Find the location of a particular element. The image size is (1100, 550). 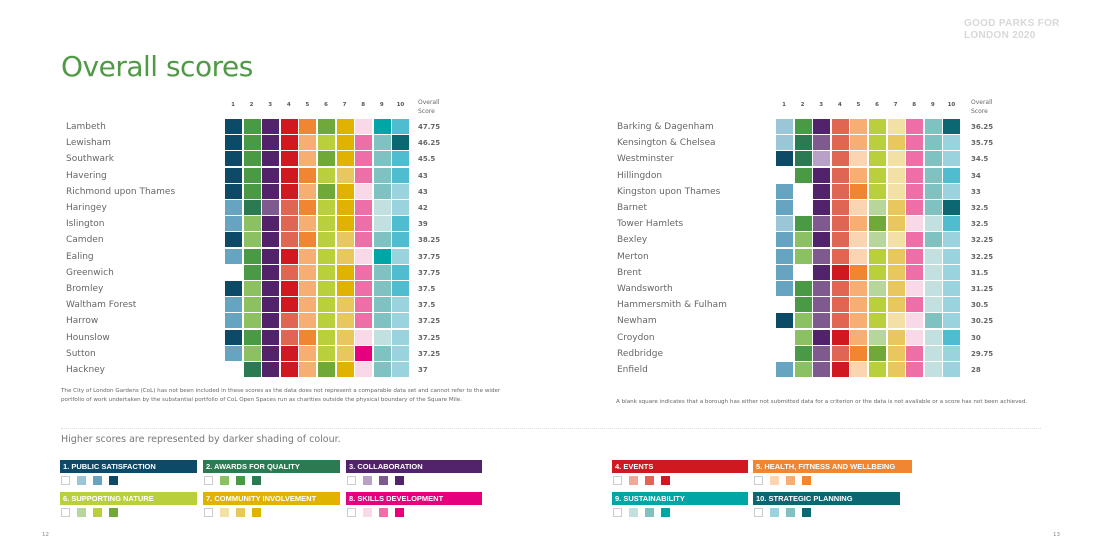

overall-score: 35.75 is located at coordinates (982, 143).